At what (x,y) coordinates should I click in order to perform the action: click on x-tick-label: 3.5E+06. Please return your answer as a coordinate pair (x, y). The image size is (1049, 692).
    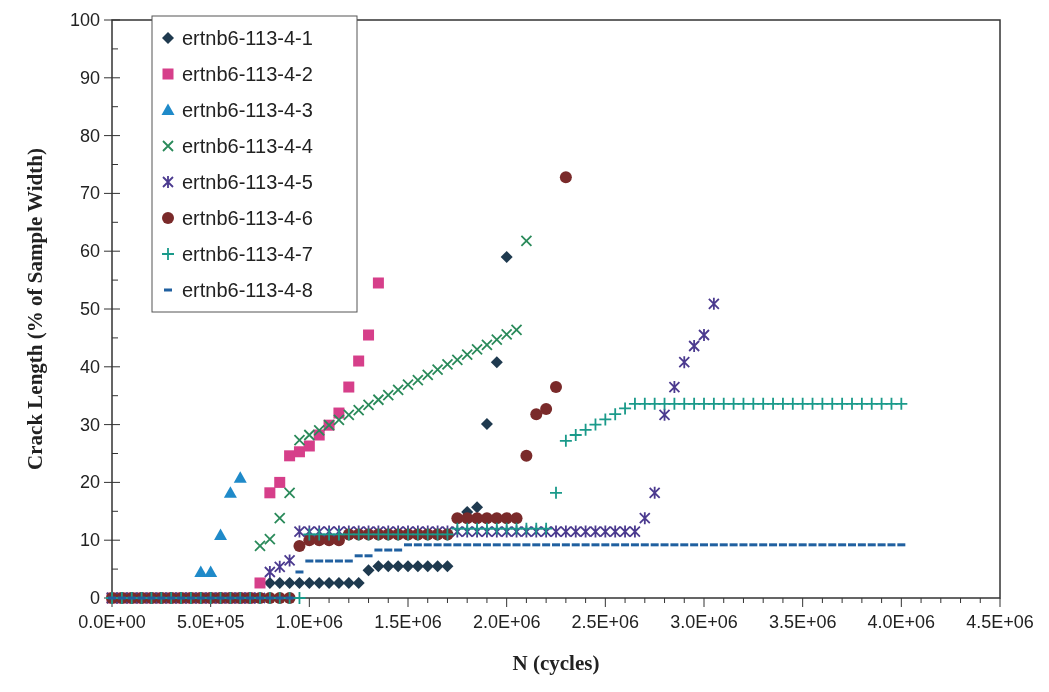
    Looking at the image, I should click on (802, 622).